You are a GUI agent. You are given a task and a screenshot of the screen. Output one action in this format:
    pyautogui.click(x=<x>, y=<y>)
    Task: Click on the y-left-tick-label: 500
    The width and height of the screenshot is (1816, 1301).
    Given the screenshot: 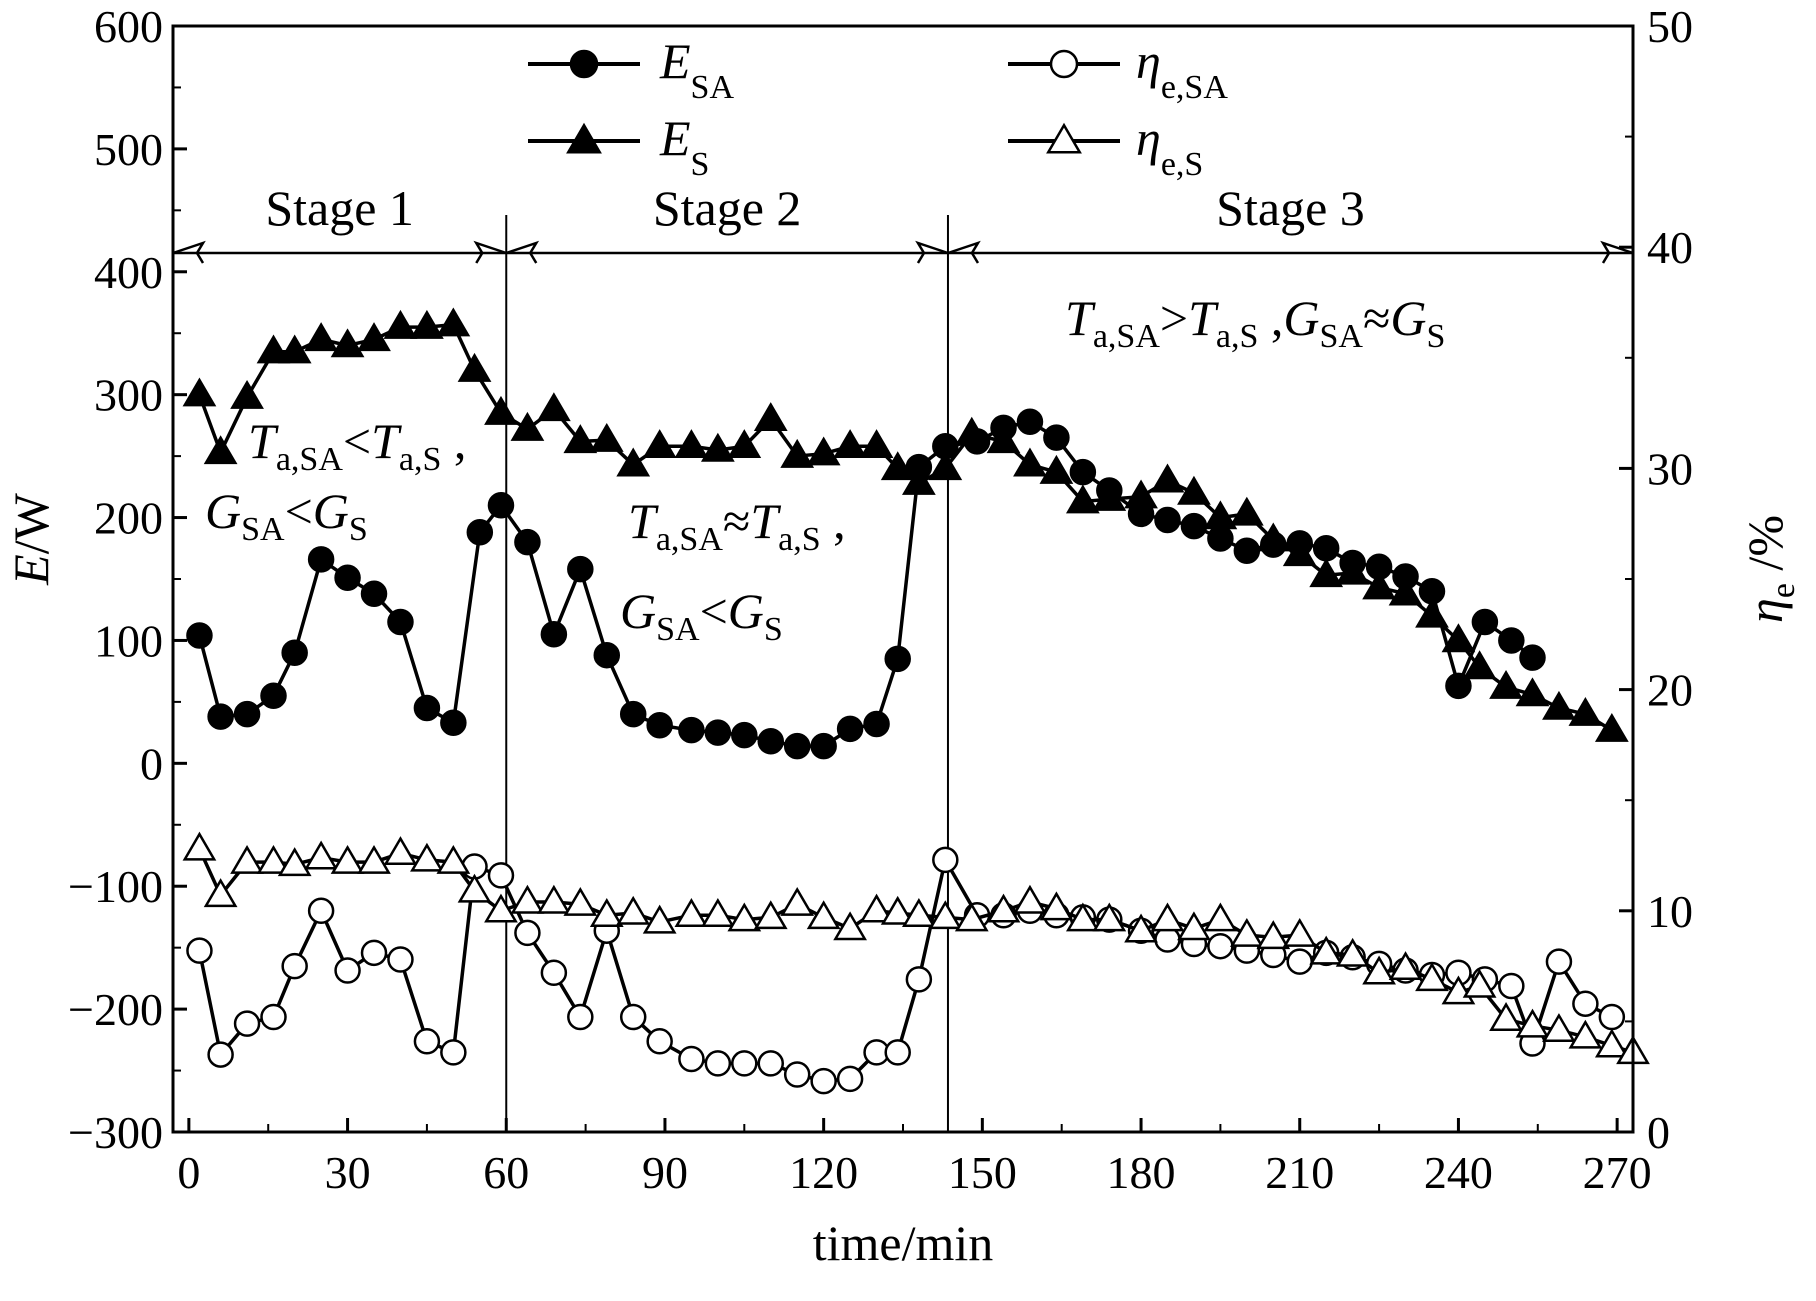 What is the action you would take?
    pyautogui.click(x=128, y=149)
    